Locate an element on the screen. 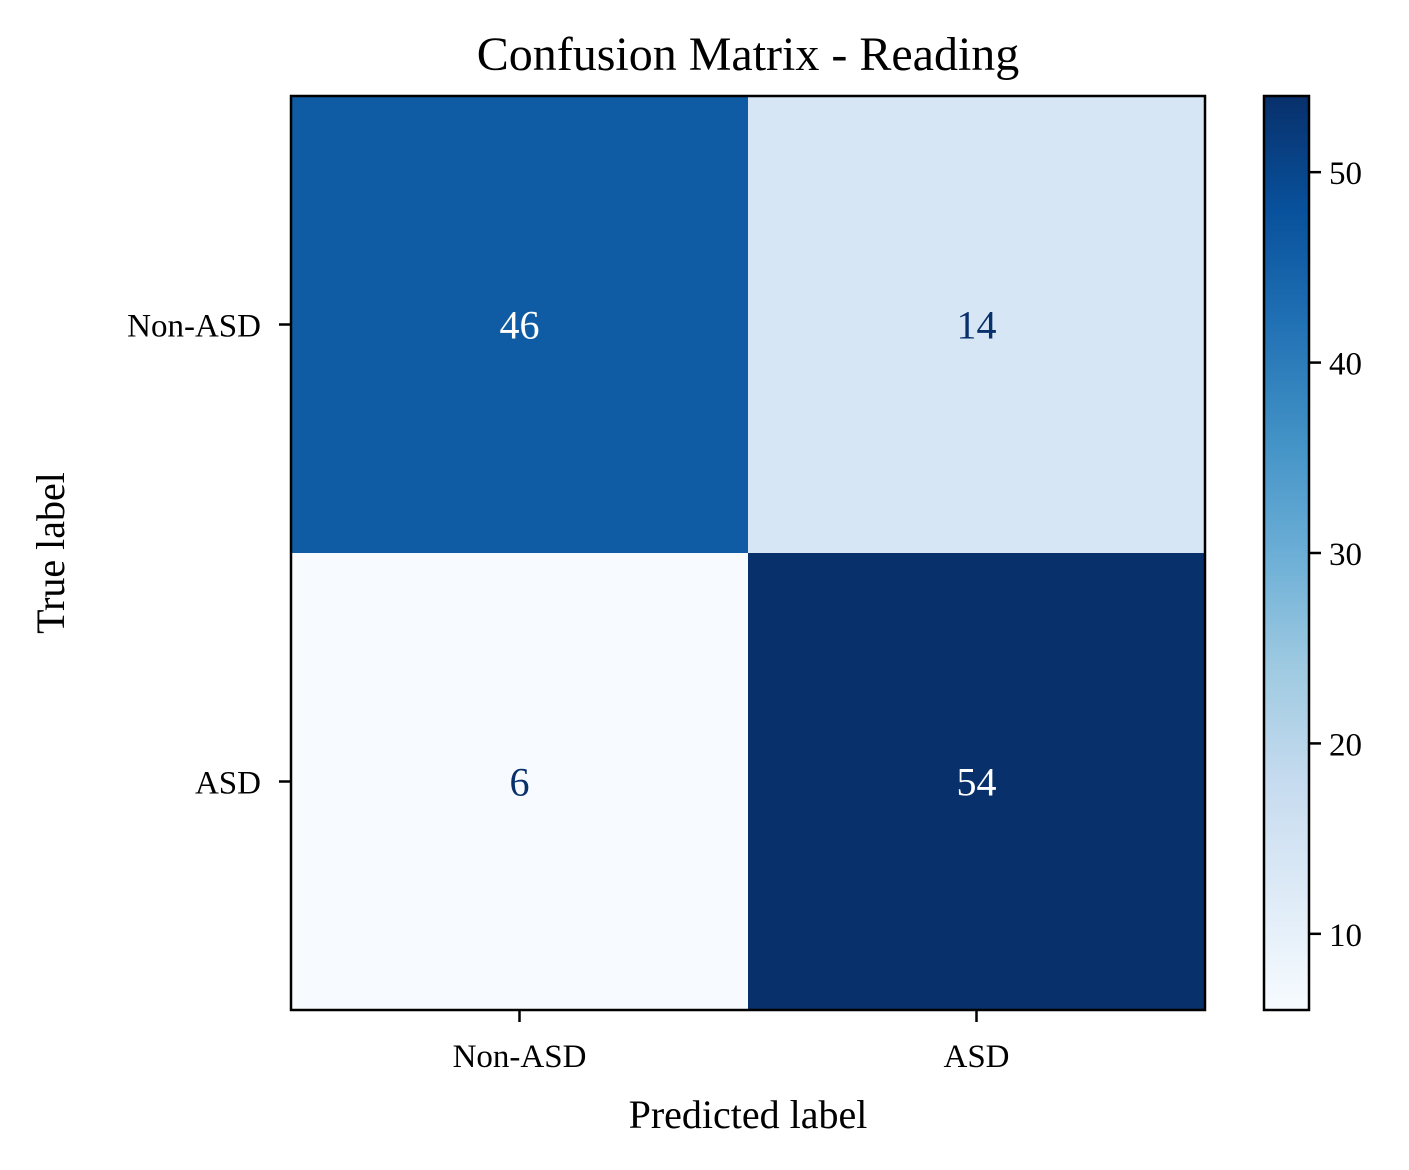  colorbar-tick-label: 50 is located at coordinates (1345, 174).